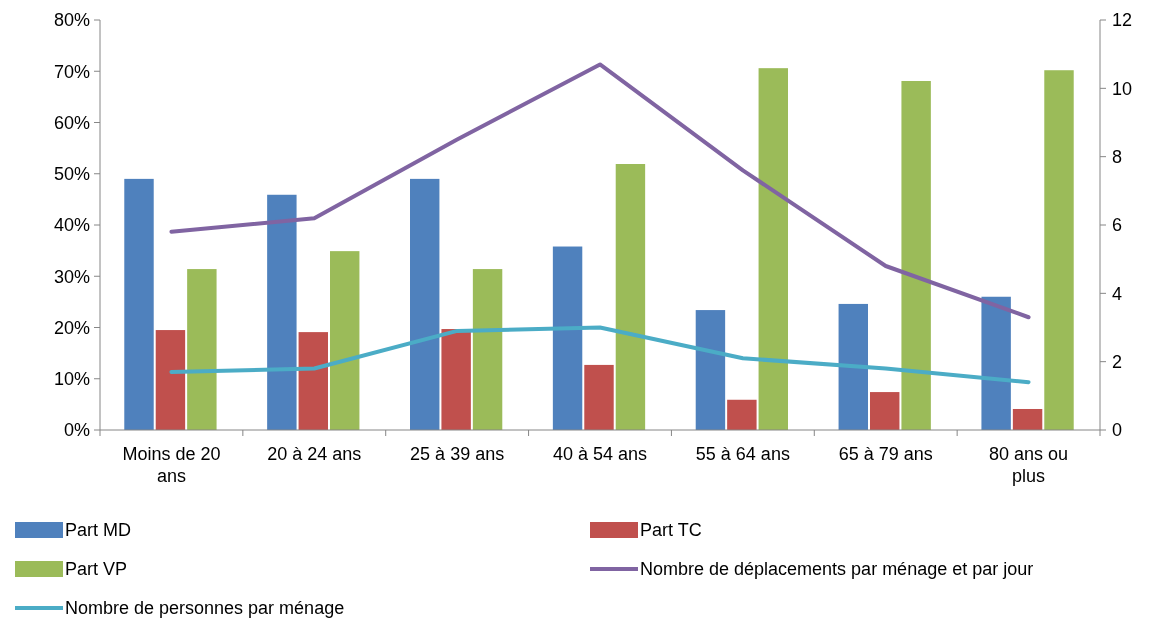  What do you see at coordinates (1117, 430) in the screenshot?
I see `y2-tick-label: 0` at bounding box center [1117, 430].